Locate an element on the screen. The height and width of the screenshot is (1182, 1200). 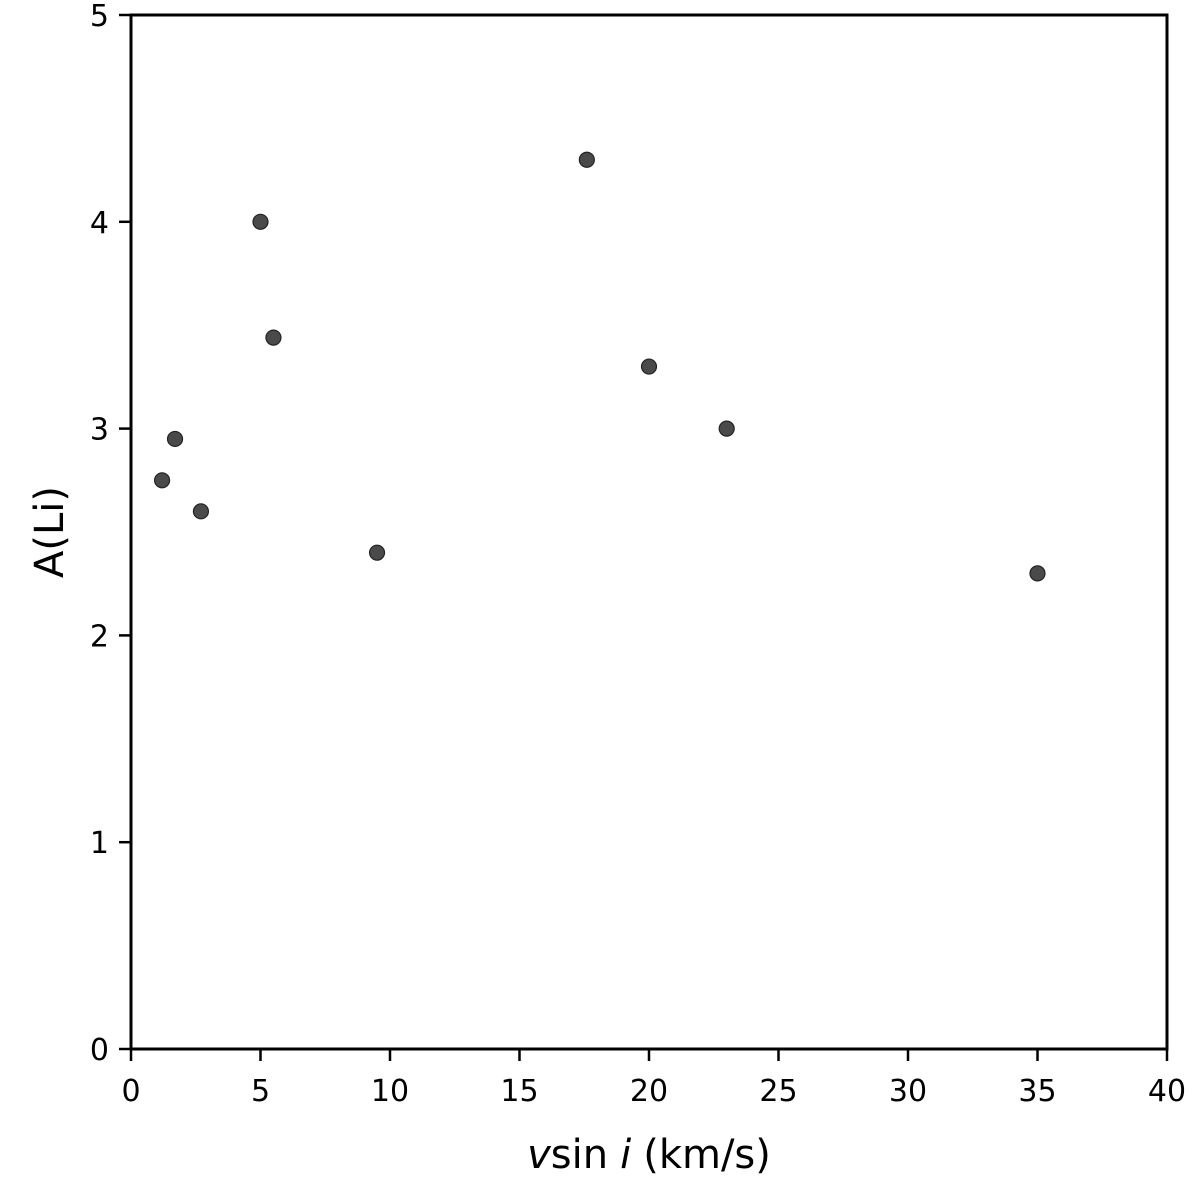
y-tick-label-1: 1 is located at coordinates (99, 843).